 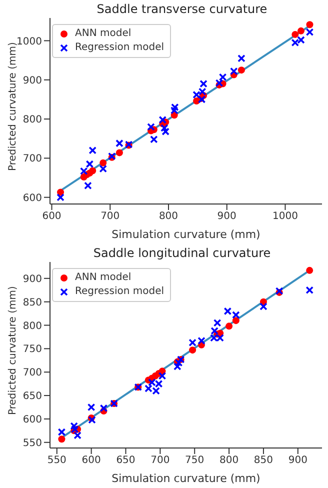 I want to click on x-tick-label: 650, so click(x=126, y=460).